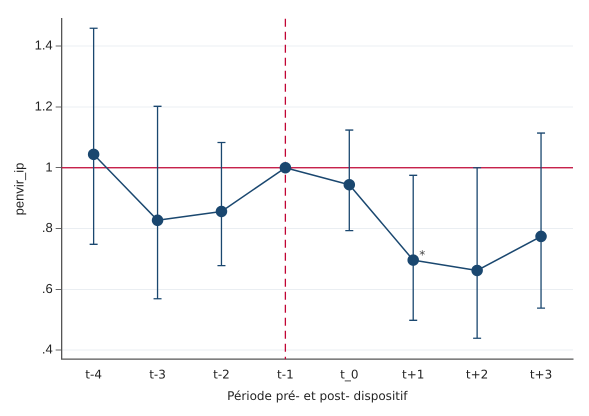  Describe the element at coordinates (43, 45) in the screenshot. I see `y-tick-label: 1.4` at that location.